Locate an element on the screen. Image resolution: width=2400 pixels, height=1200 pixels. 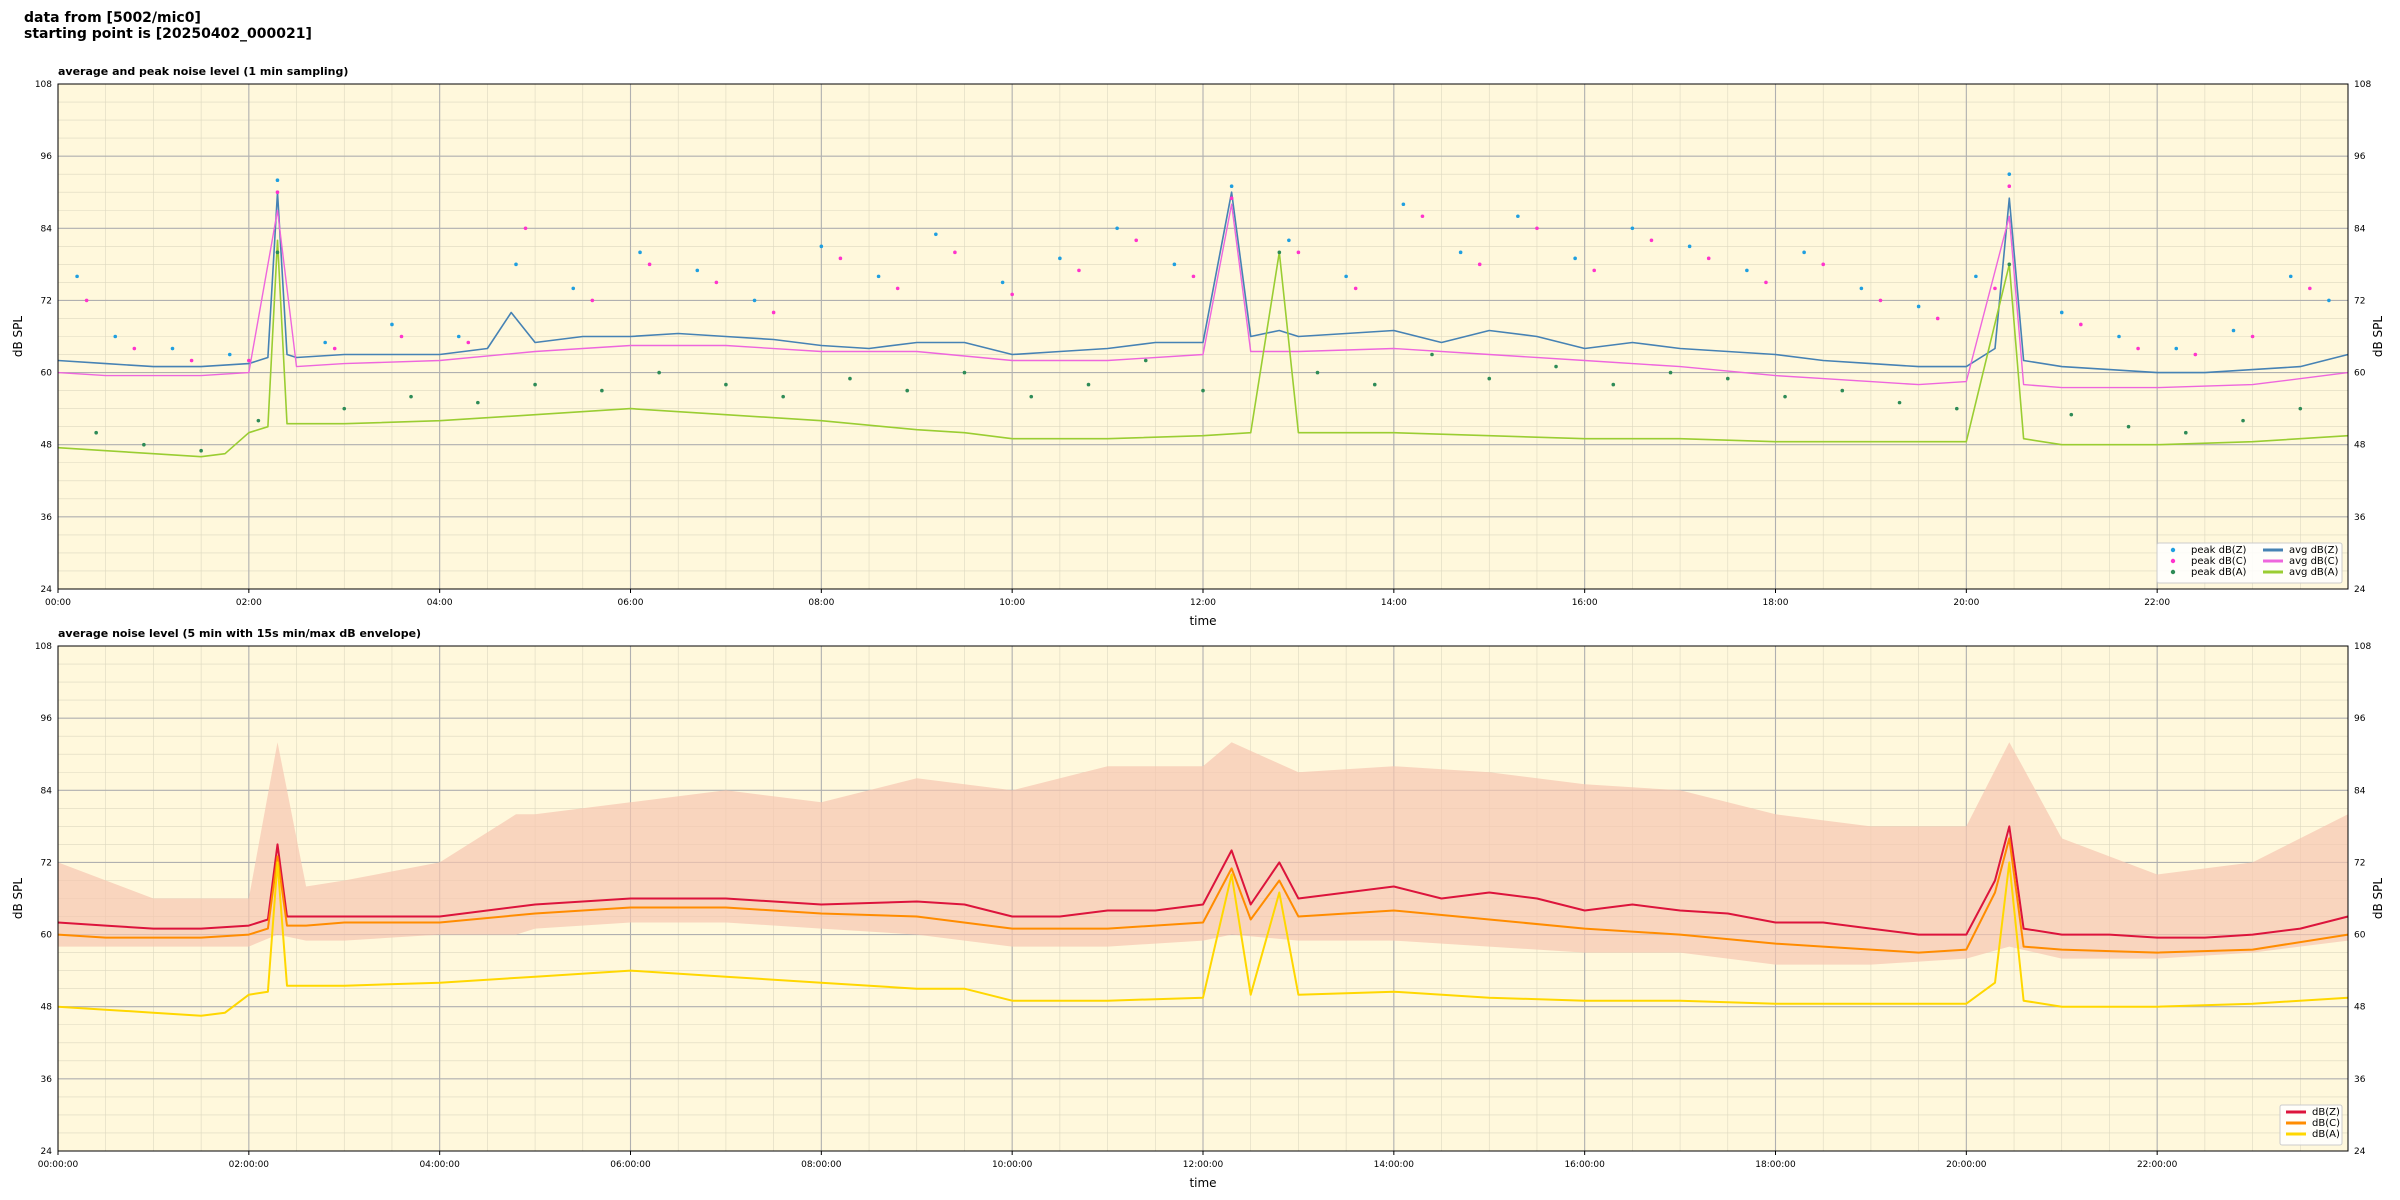
y-tick-label-right: 36 is located at coordinates (2360, 1080).